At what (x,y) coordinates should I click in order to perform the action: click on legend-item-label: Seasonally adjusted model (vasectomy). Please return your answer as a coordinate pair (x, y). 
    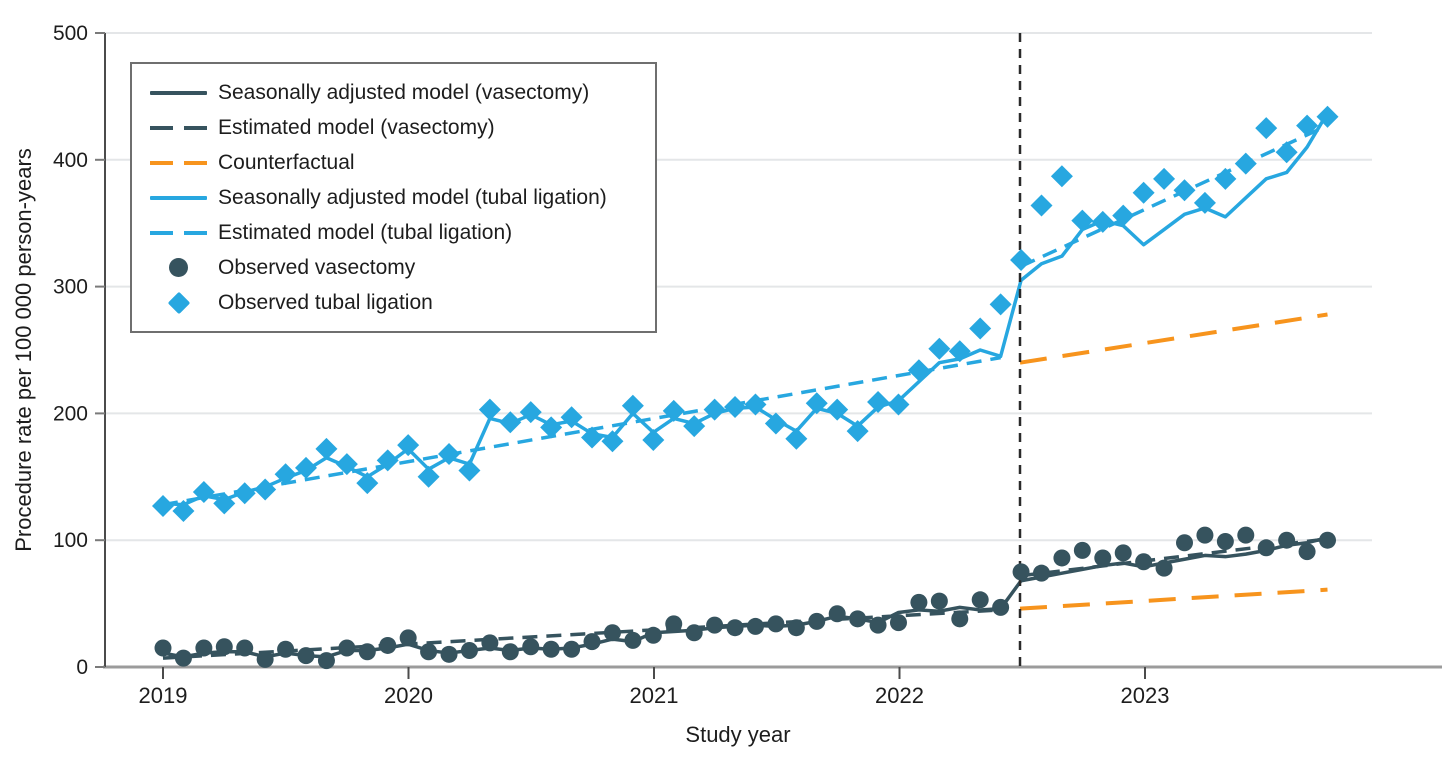
    Looking at the image, I should click on (404, 92).